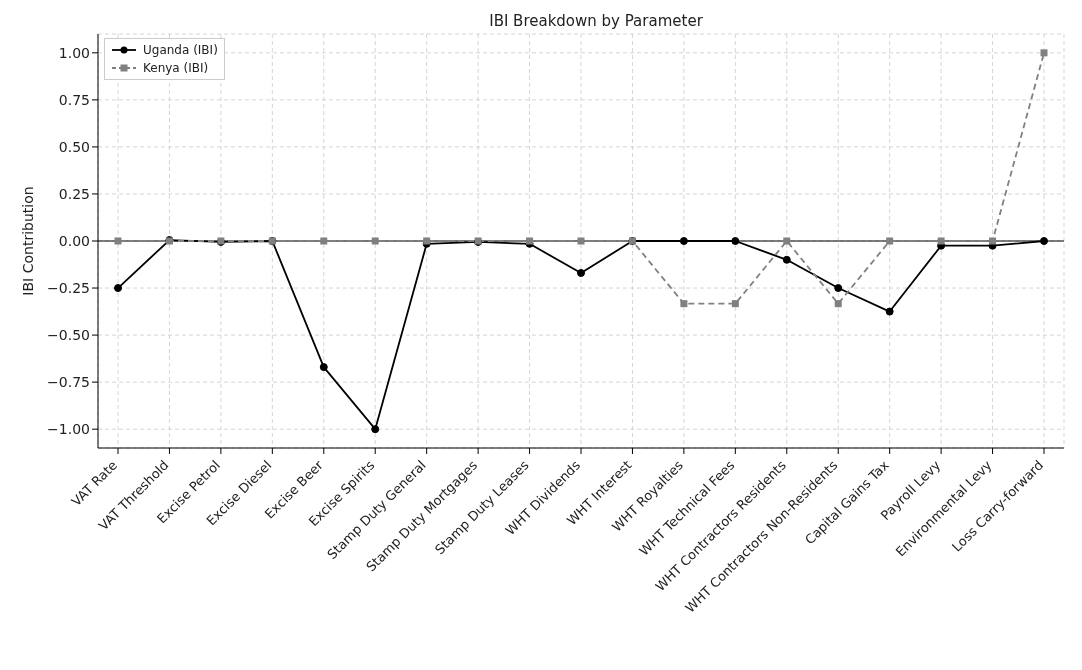 Image resolution: width=1082 pixels, height=670 pixels. I want to click on legend-label: Uganda (IBI), so click(180, 50).